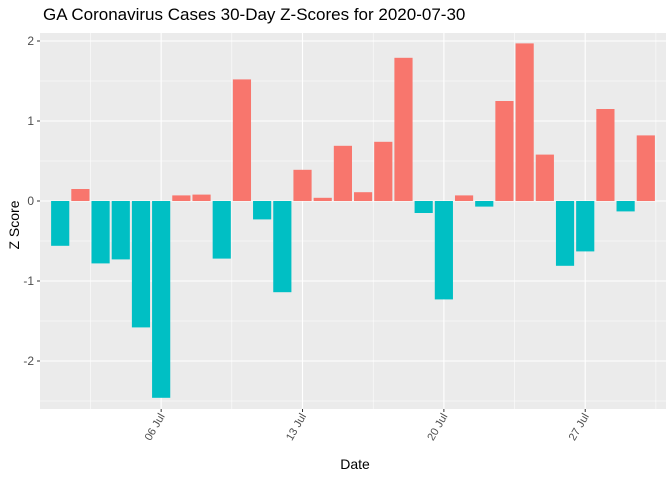 Image resolution: width=672 pixels, height=480 pixels. Describe the element at coordinates (355, 464) in the screenshot. I see `x-axis-label: Date` at that location.